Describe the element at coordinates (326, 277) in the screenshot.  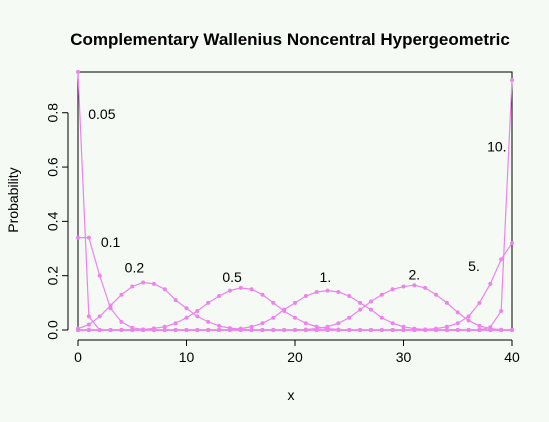
I see `series-annotation: 1.` at that location.